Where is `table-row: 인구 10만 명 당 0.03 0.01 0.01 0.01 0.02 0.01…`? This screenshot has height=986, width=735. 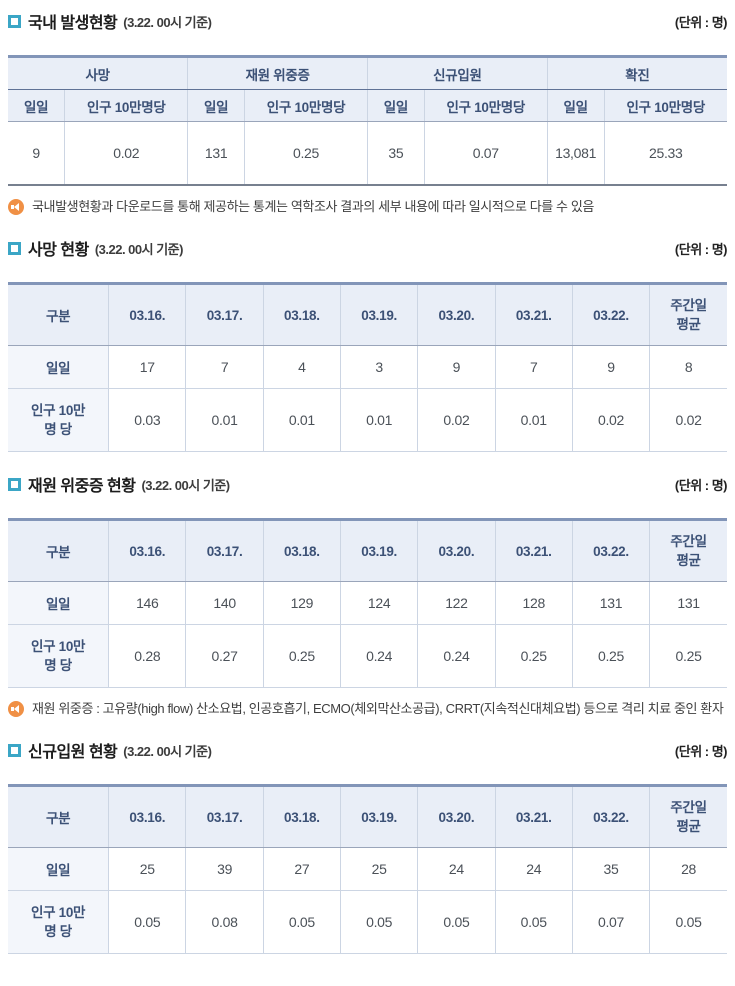
table-row: 인구 10만 명 당 0.03 0.01 0.01 0.01 0.02 0.01… is located at coordinates (367, 420).